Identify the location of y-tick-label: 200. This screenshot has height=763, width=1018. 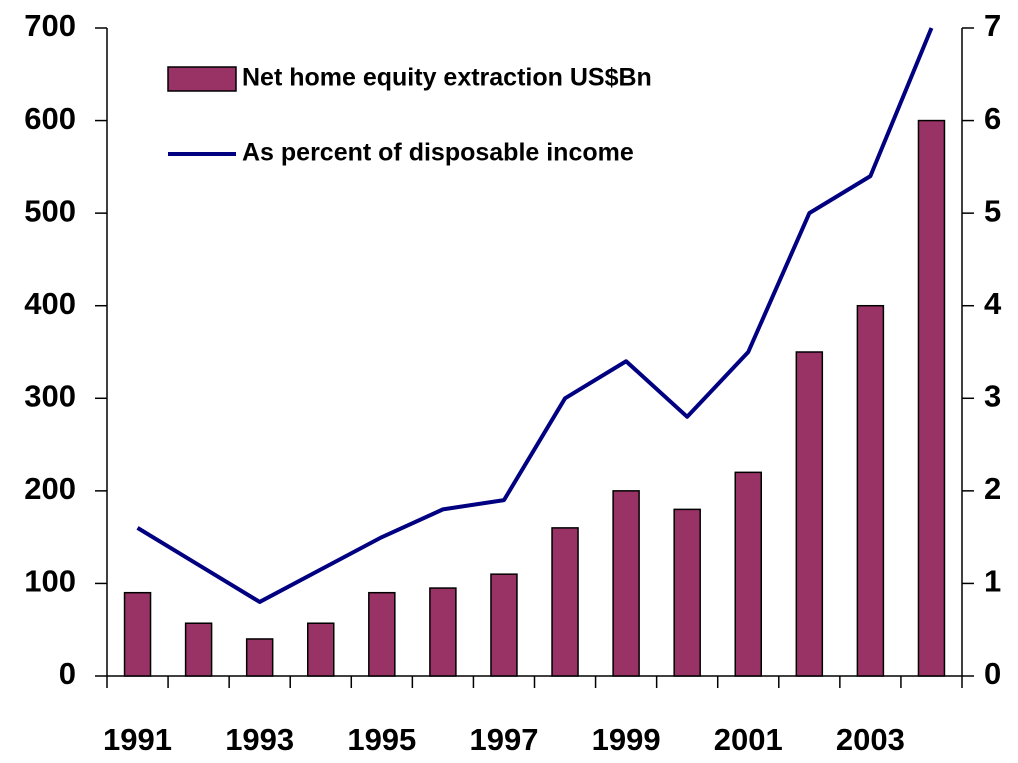
(50, 488).